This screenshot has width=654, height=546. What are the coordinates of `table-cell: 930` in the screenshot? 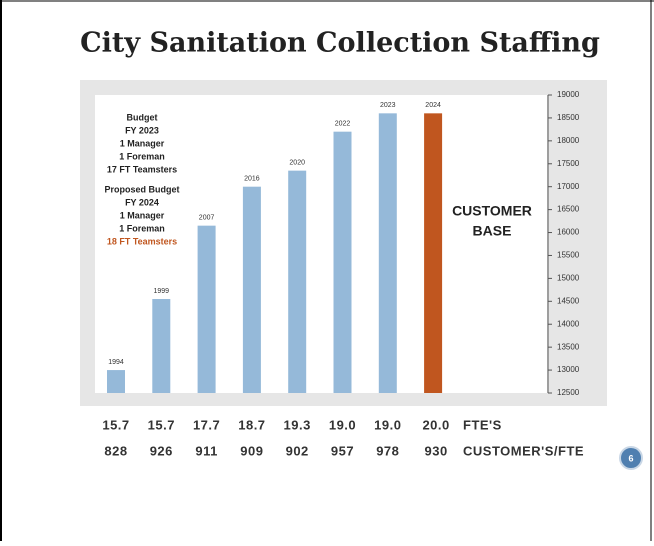 It's located at (435, 450).